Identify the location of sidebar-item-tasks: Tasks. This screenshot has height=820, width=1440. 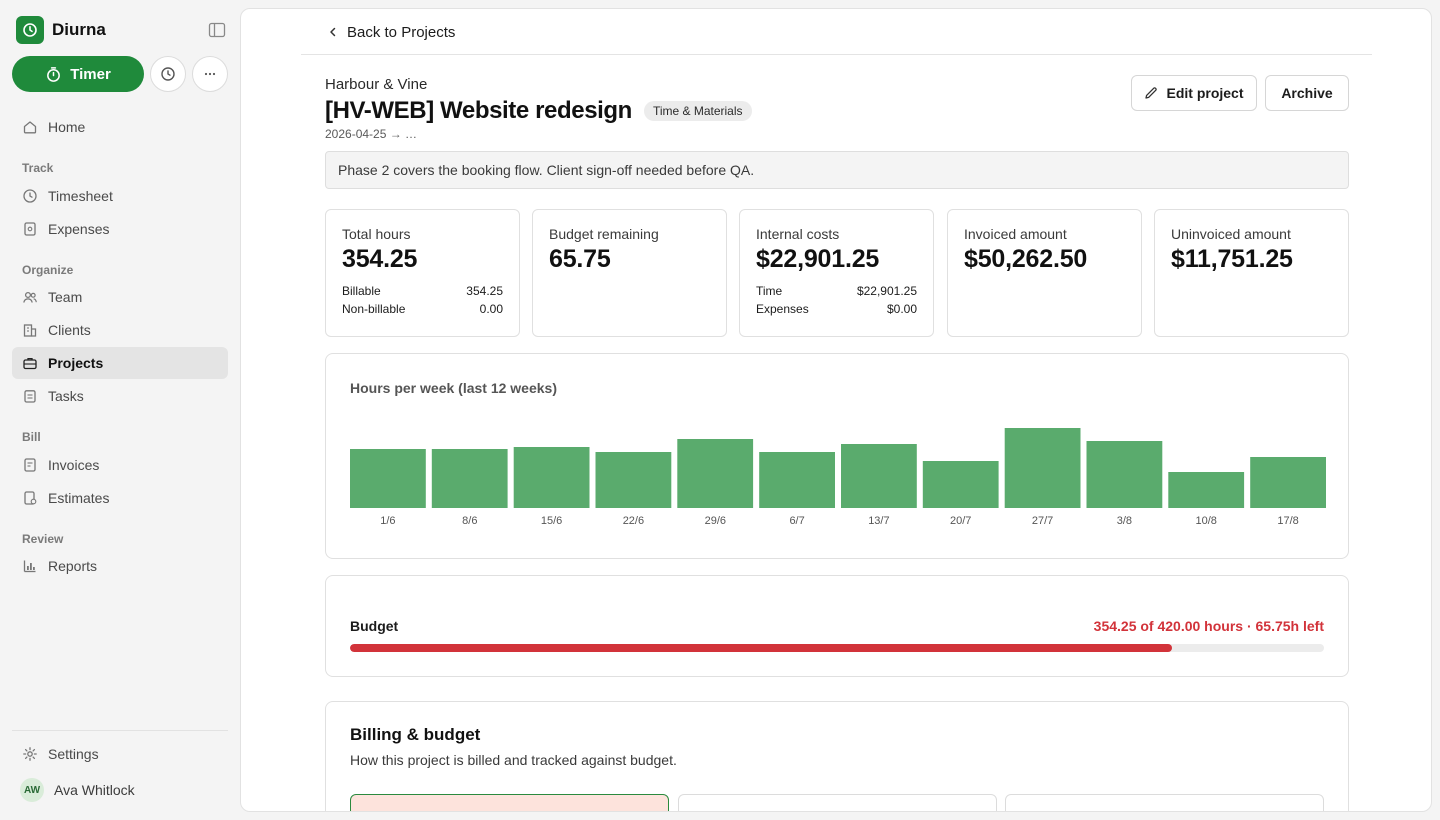
(120, 396).